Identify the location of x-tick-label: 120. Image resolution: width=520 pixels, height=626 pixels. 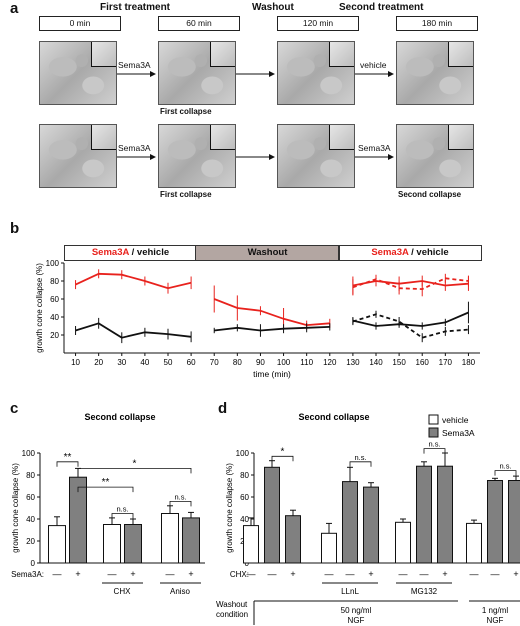
(330, 362).